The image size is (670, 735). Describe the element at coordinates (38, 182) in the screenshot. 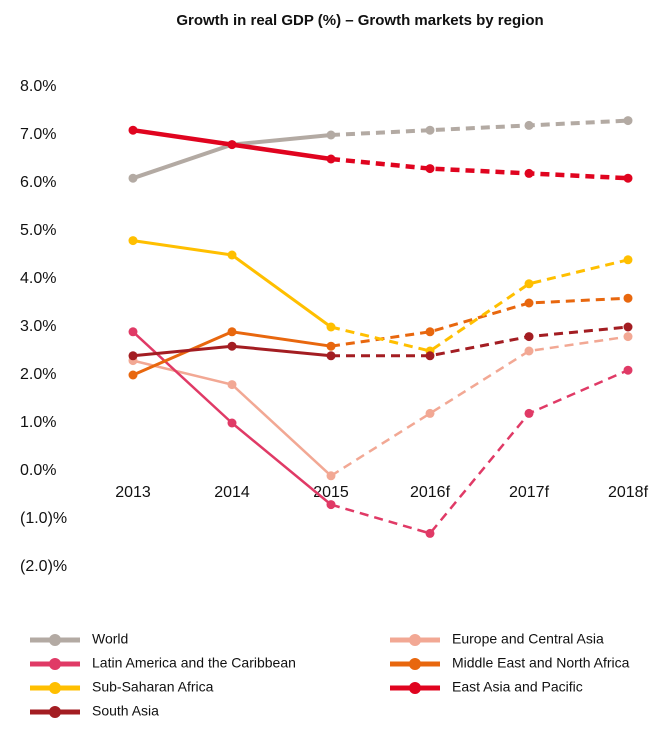

I see `y-tick-label: 6.0%` at that location.